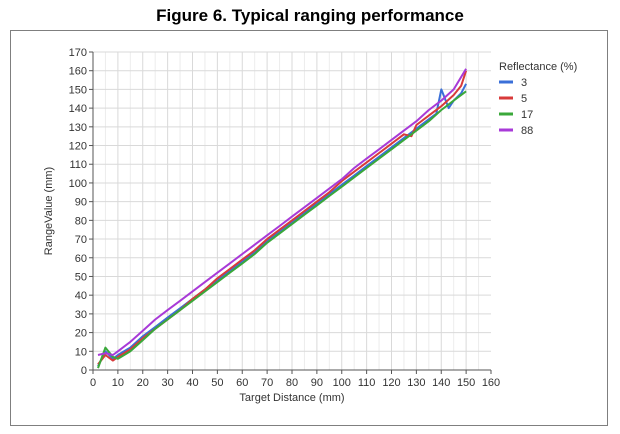  I want to click on y-tick-label: 110, so click(78, 165).